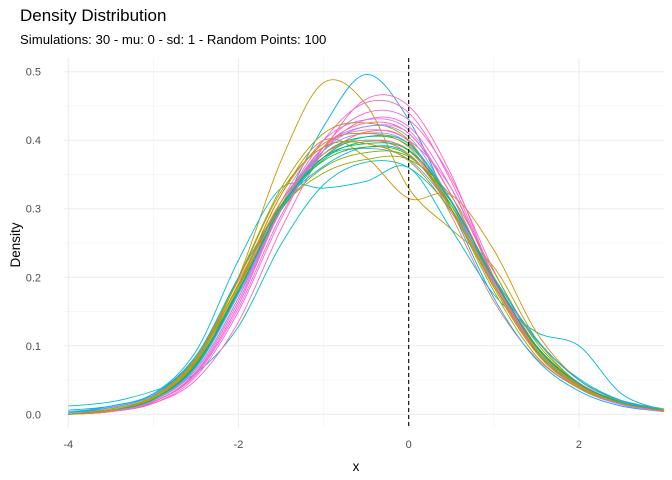 This screenshot has height=480, width=672. What do you see at coordinates (409, 445) in the screenshot?
I see `x-tick-label: 0` at bounding box center [409, 445].